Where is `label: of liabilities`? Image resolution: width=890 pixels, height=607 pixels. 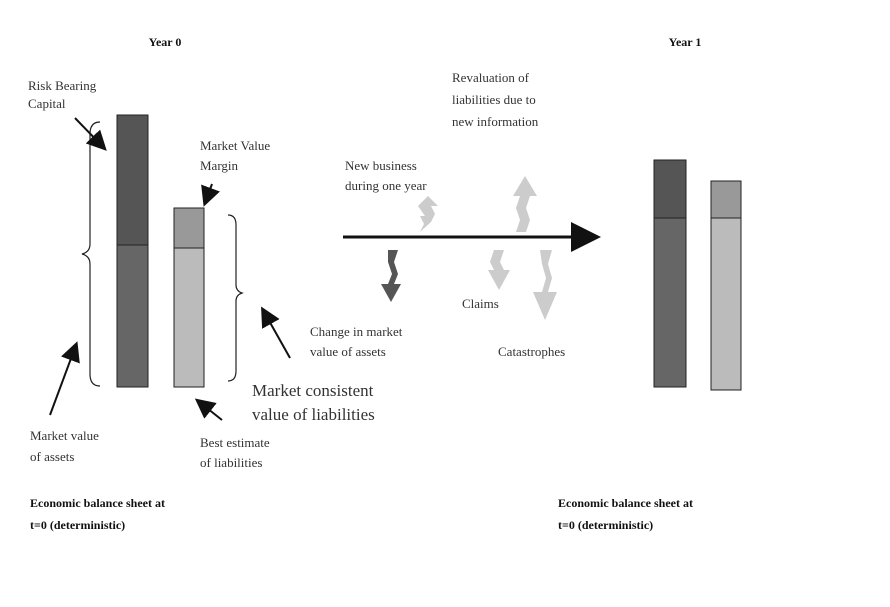
label: of liabilities is located at coordinates (231, 462).